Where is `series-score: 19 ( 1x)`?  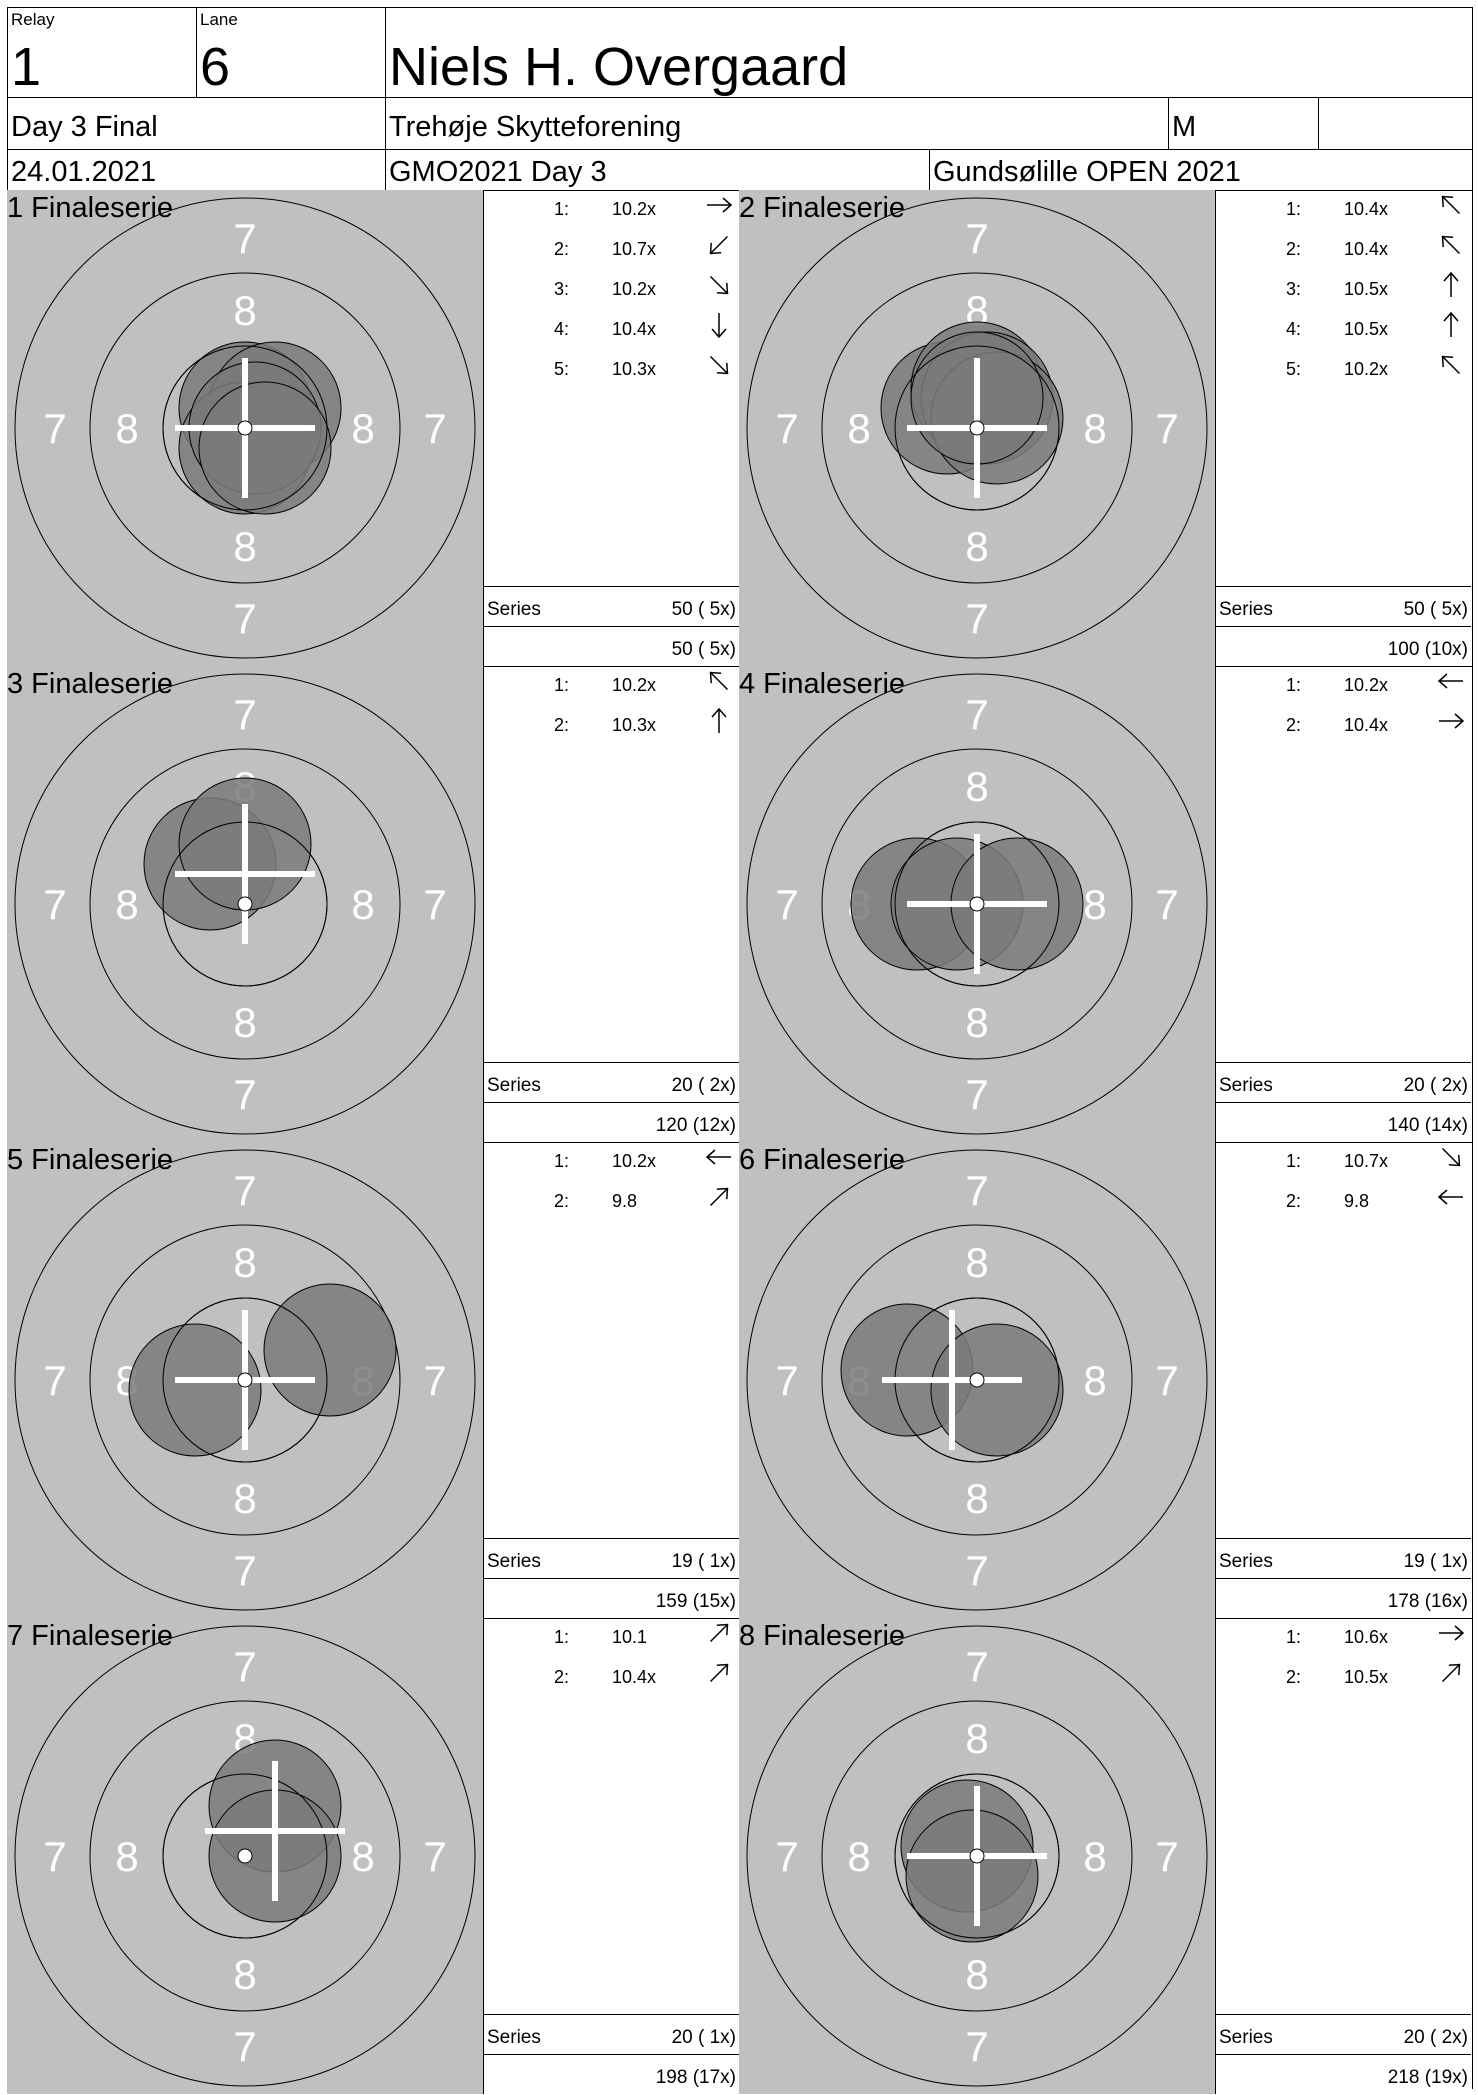 series-score: 19 ( 1x) is located at coordinates (1435, 1561).